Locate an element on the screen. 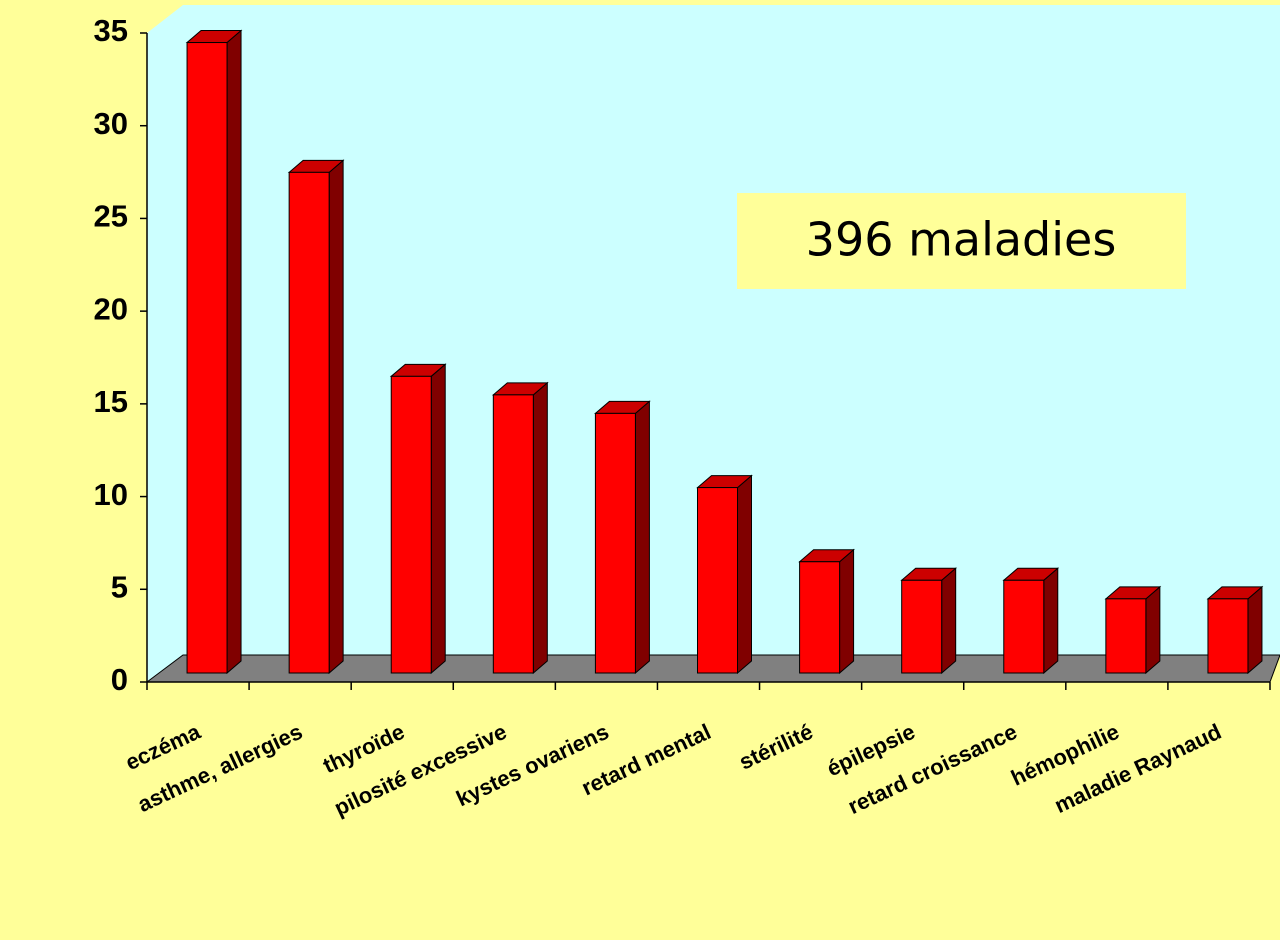 This screenshot has width=1280, height=940. annotation: 396 maladies is located at coordinates (961, 240).